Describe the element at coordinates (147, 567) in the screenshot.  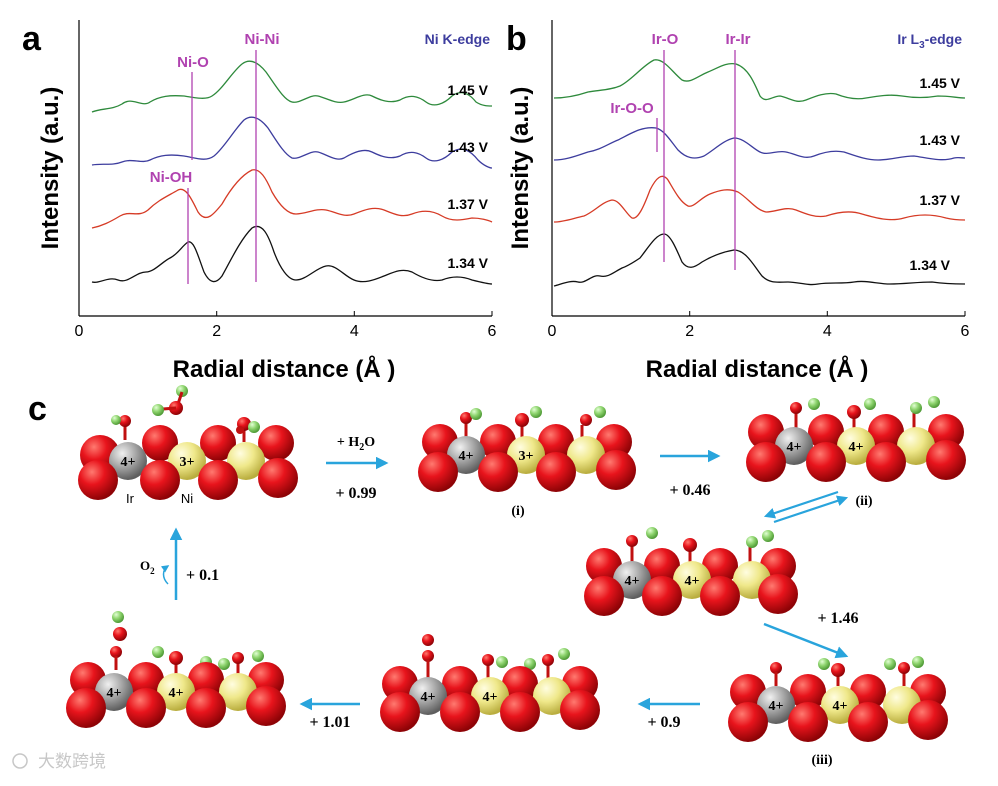
I see `o2-label: O2` at that location.